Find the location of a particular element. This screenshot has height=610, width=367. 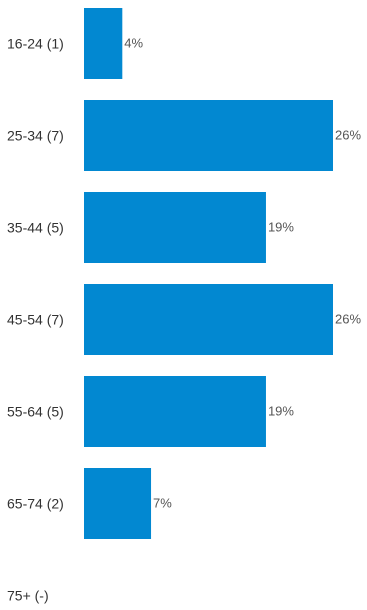

category-label: 75+ (-) is located at coordinates (28, 596).